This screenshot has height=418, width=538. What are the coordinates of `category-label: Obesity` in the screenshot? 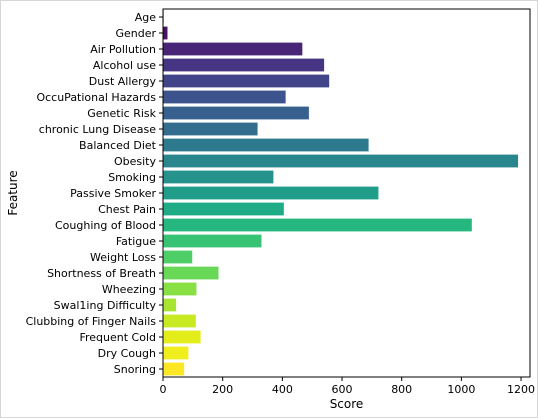 It's located at (135, 161).